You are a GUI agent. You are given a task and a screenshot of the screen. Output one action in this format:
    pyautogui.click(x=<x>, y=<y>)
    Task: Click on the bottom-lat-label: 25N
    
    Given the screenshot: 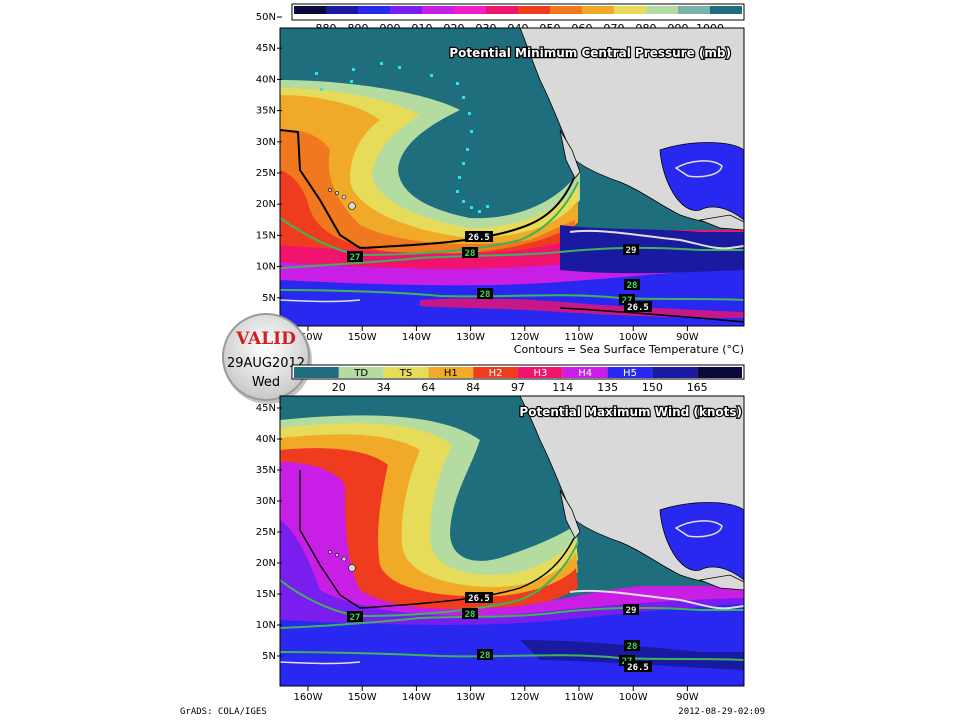 What is the action you would take?
    pyautogui.click(x=266, y=532)
    